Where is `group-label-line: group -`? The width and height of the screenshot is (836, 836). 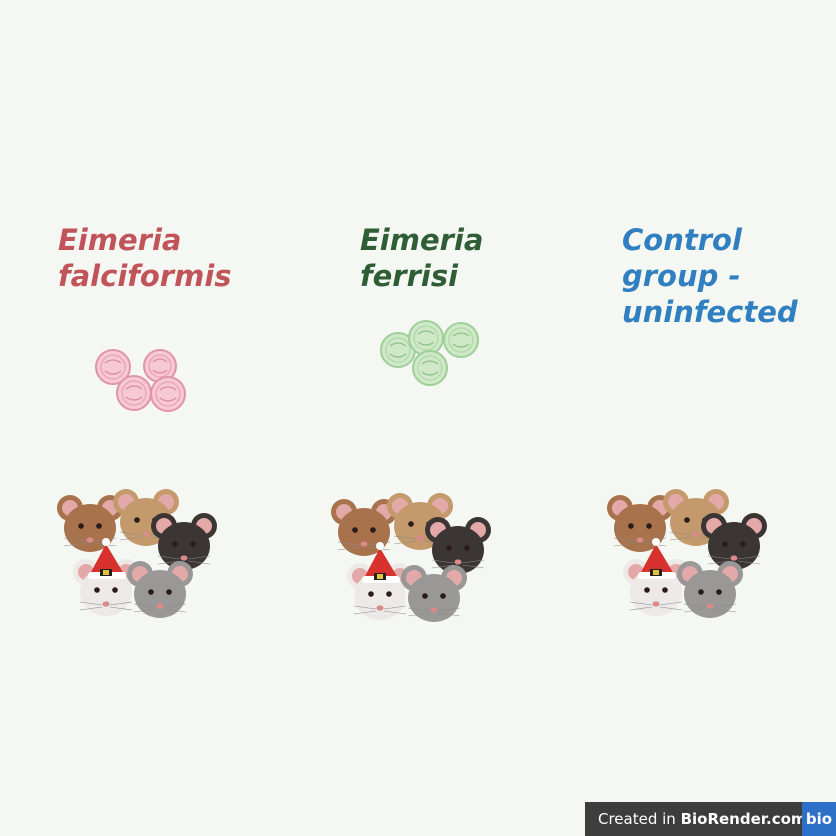 group-label-line: group - is located at coordinates (681, 276).